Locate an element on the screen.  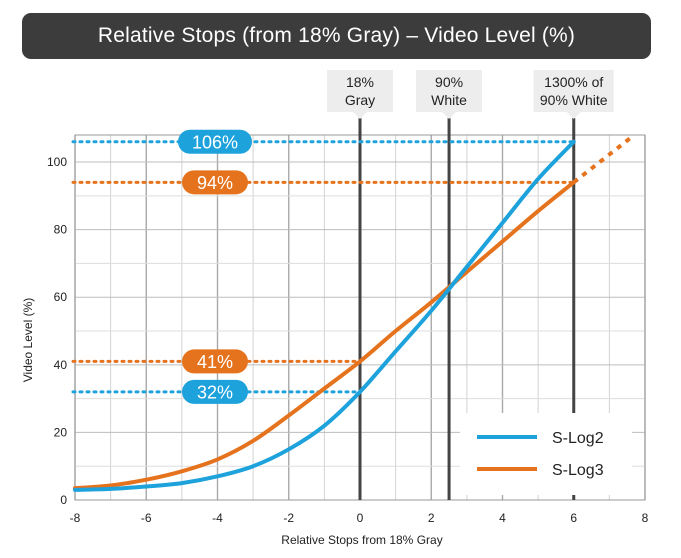
legend-box is located at coordinates (546, 454).